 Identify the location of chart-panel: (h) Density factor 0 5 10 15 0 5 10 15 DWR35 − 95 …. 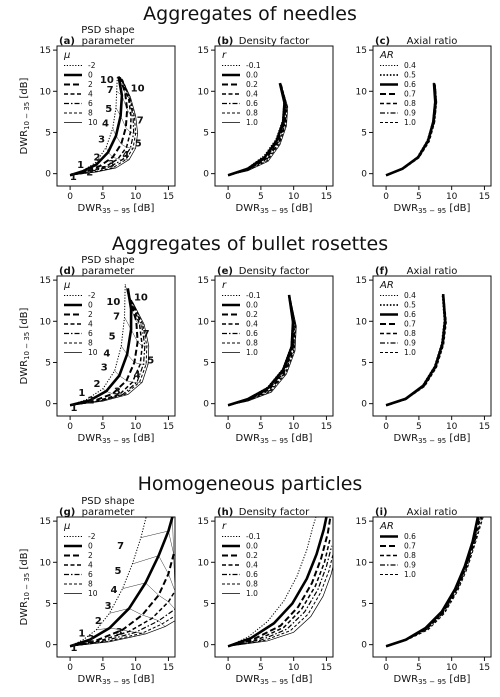
(266, 596).